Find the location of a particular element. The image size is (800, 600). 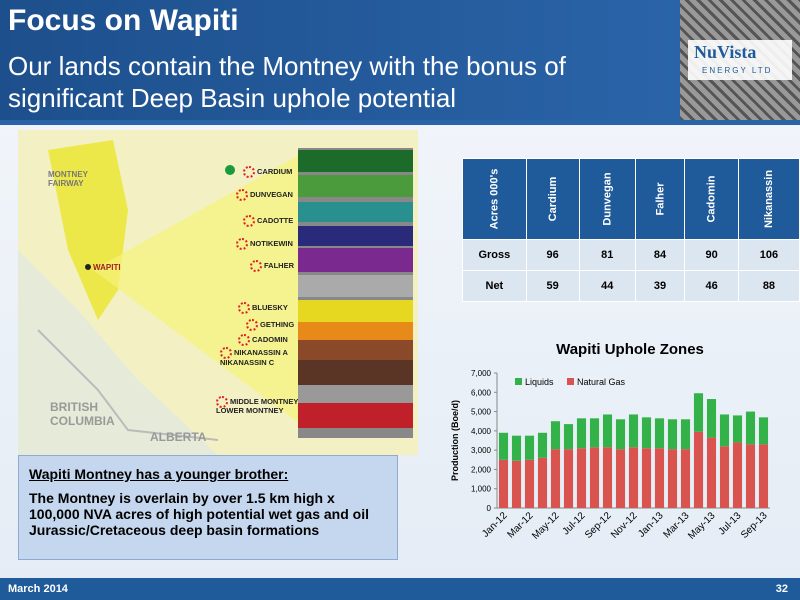

cell: 46 is located at coordinates (711, 286).